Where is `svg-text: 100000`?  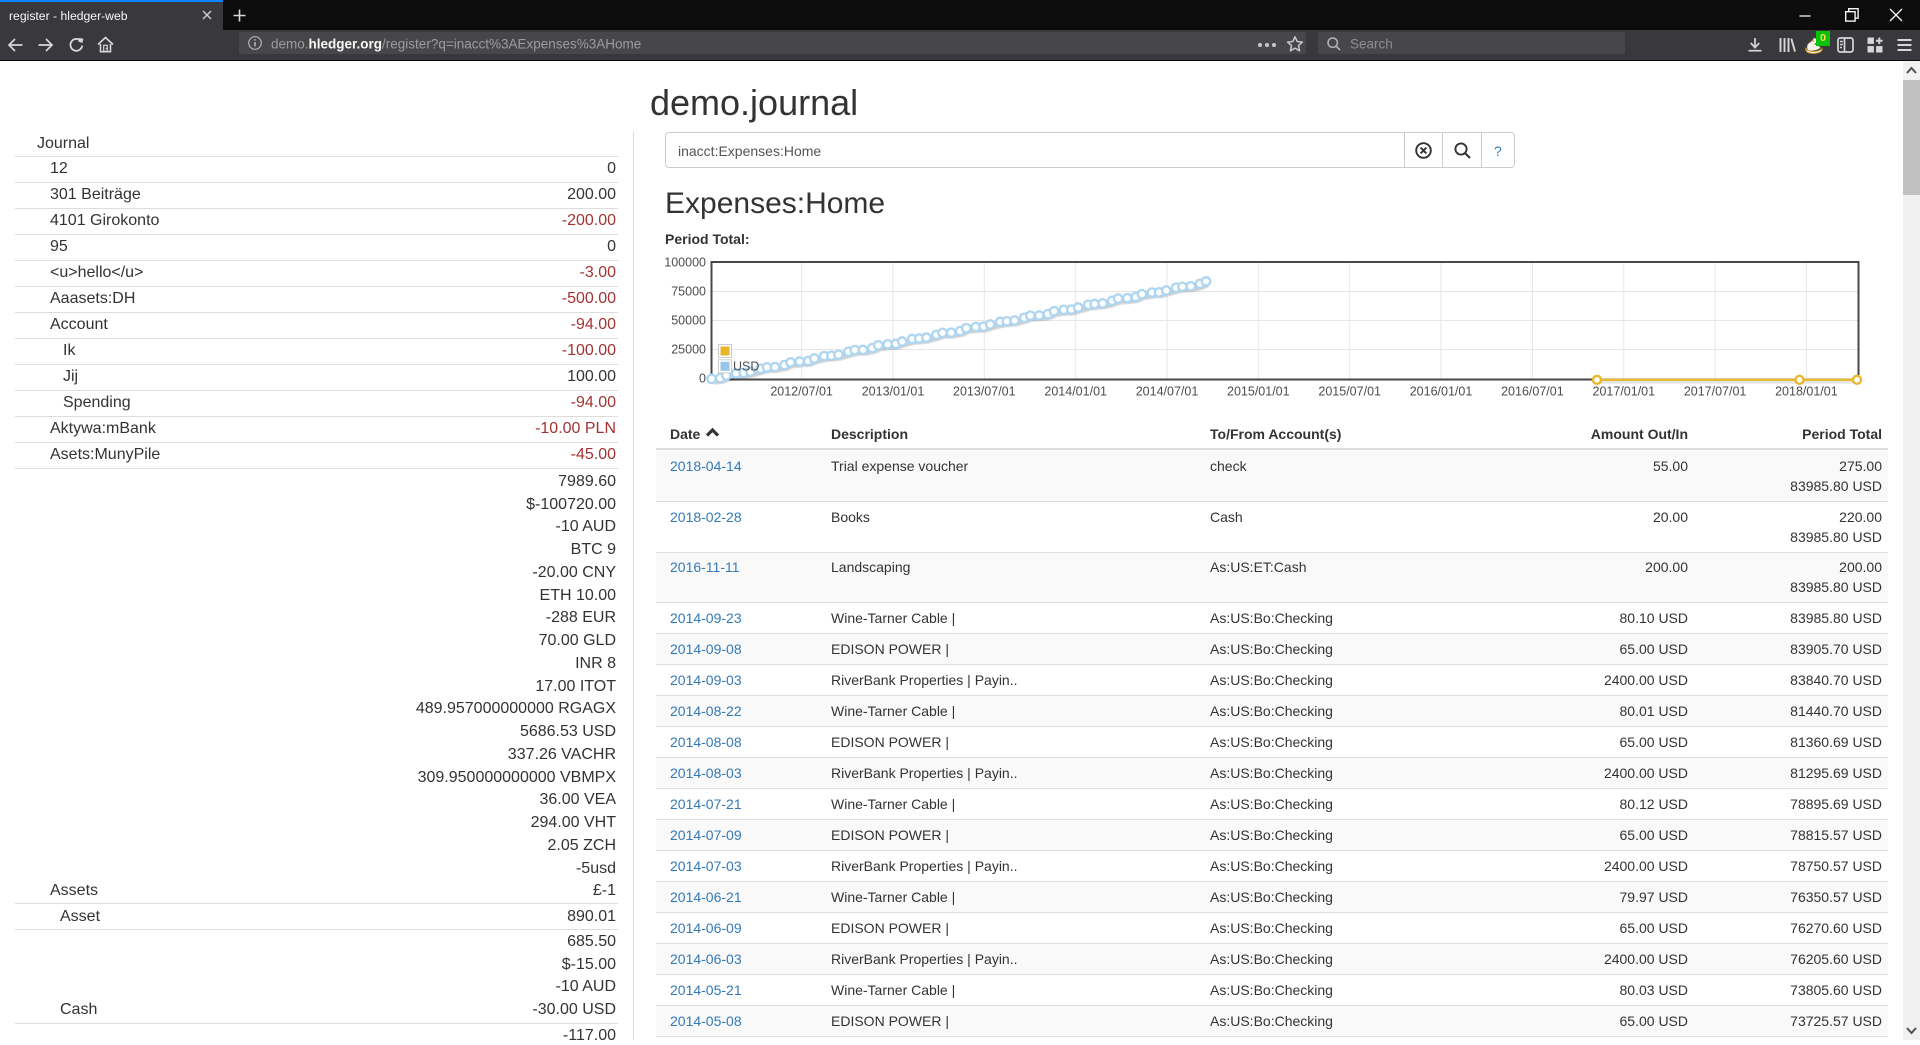
svg-text: 100000 is located at coordinates (685, 263).